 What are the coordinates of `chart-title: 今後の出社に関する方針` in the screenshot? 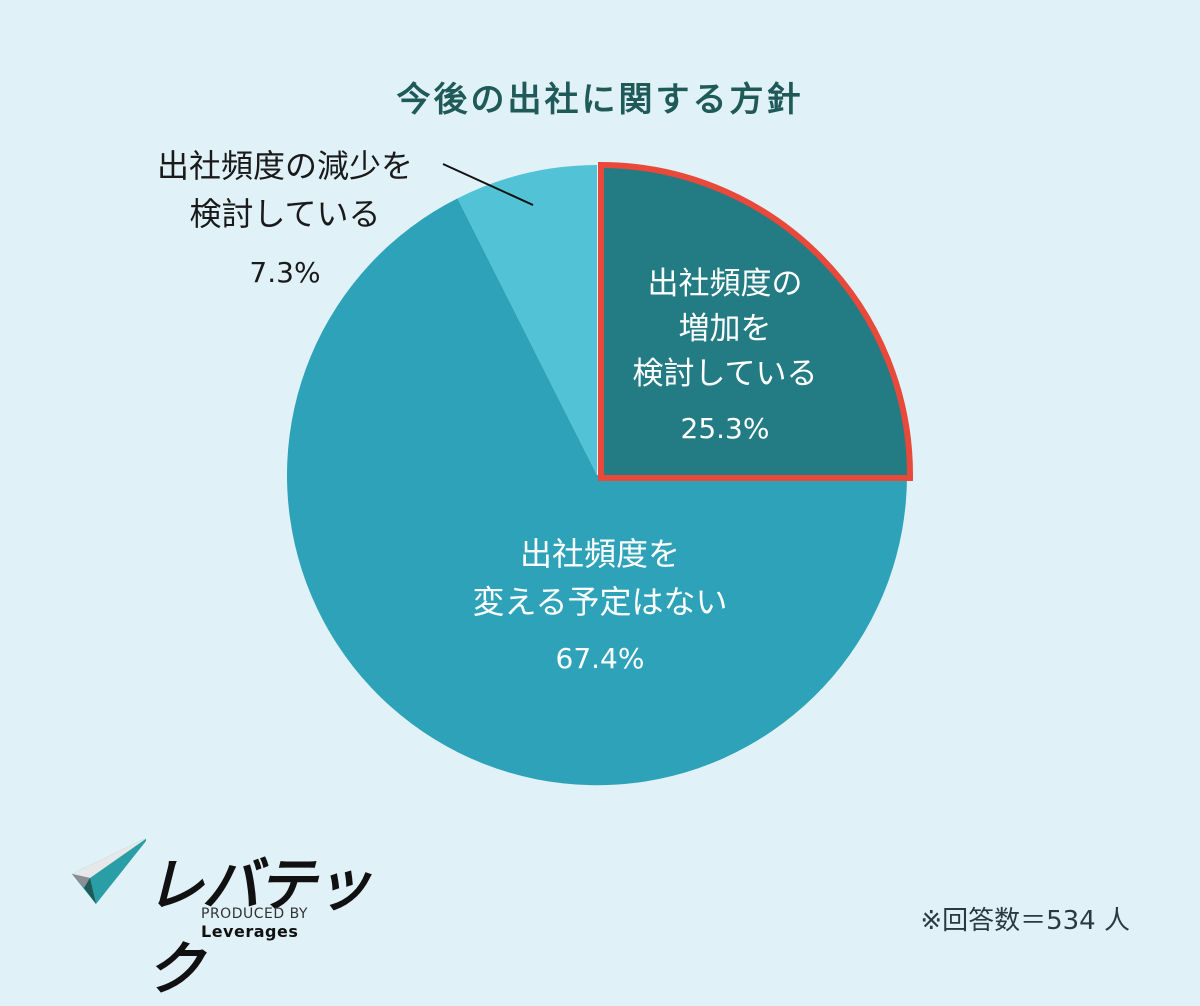 It's located at (600, 100).